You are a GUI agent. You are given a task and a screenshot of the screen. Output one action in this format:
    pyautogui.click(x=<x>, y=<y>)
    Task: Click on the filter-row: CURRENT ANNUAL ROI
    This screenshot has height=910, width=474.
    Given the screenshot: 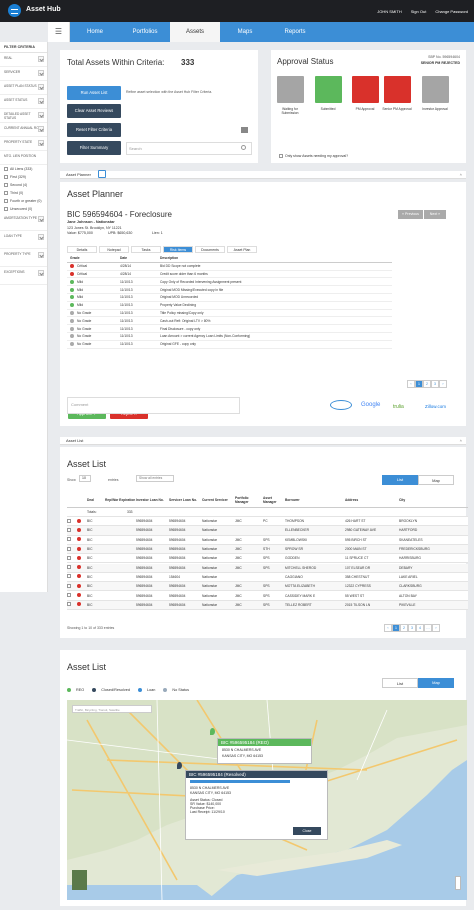 What is the action you would take?
    pyautogui.click(x=23, y=130)
    